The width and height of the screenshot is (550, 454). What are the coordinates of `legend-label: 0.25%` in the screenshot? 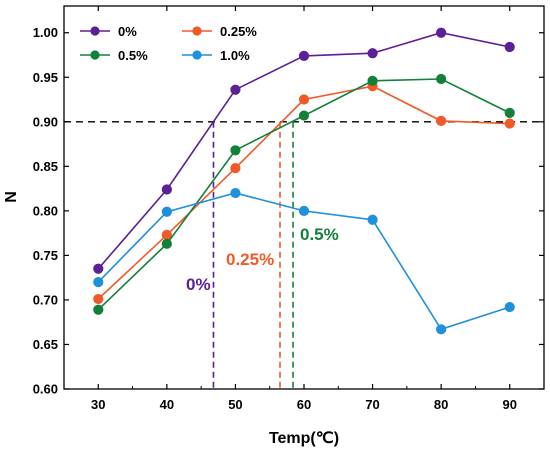 It's located at (238, 31).